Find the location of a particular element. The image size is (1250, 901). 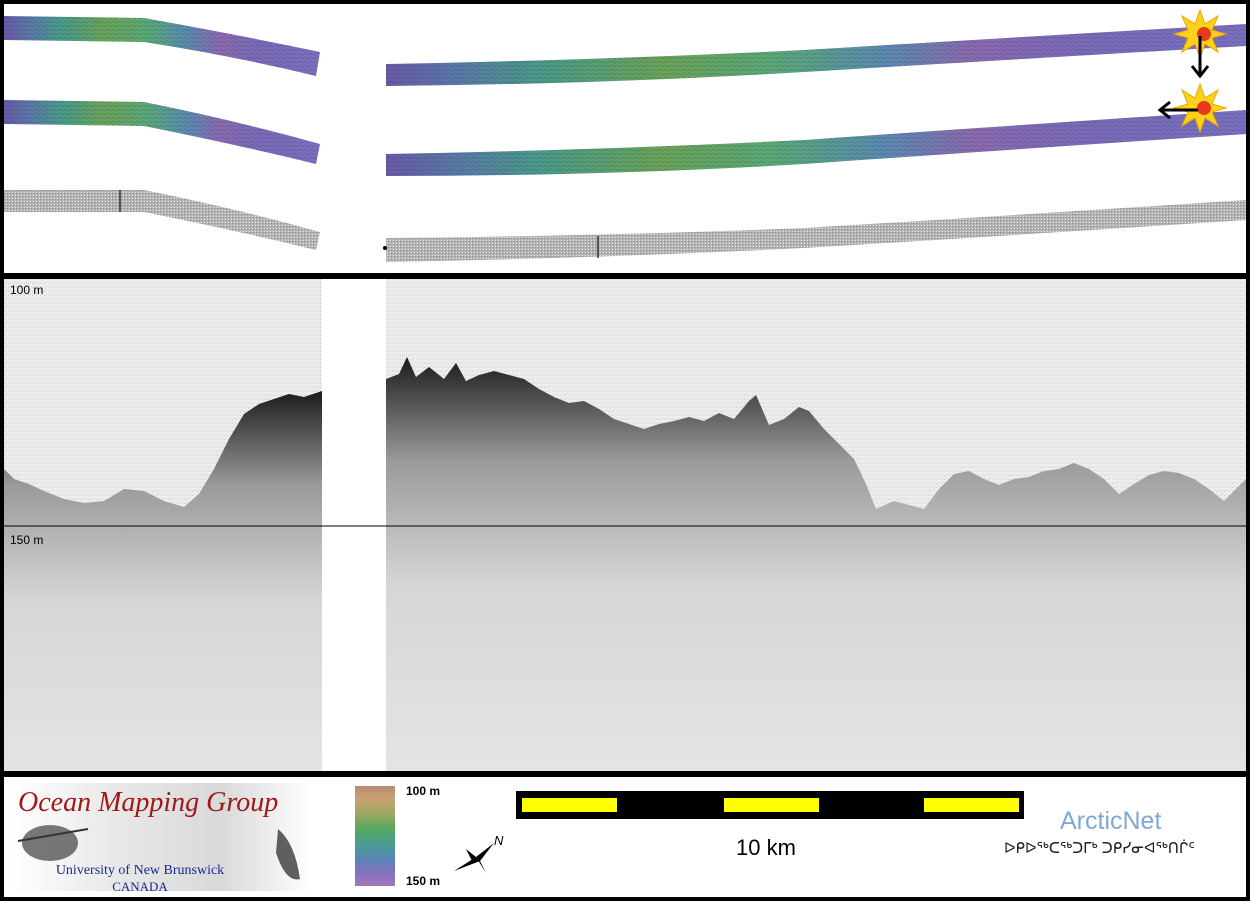

depth-label-150m: 150 m is located at coordinates (27, 540).